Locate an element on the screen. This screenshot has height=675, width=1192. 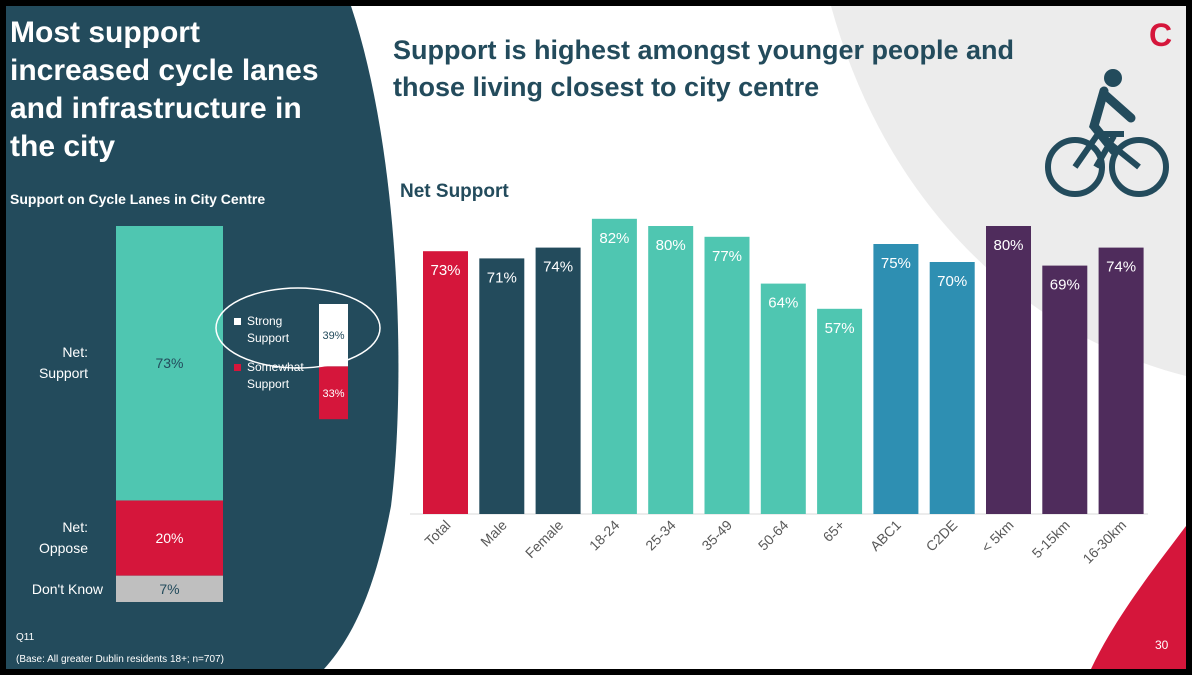
bar-value-label-35-49: 77% is located at coordinates (727, 256).